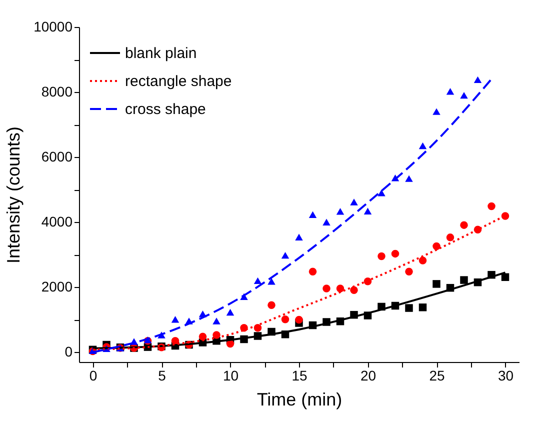  What do you see at coordinates (57, 286) in the screenshot?
I see `y-tick-label: 2000` at bounding box center [57, 286].